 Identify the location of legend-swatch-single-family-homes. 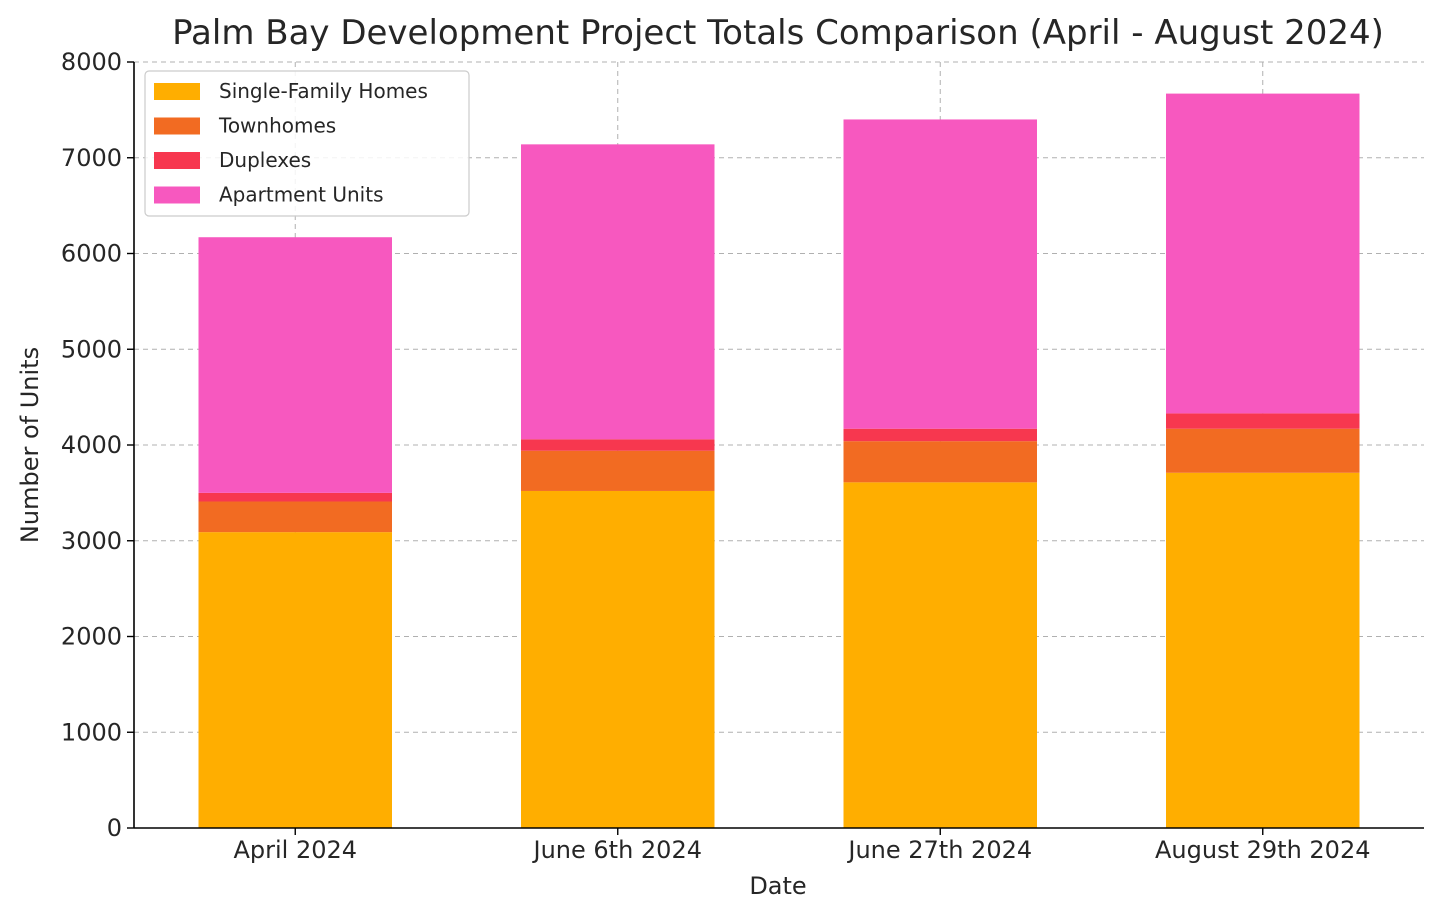
(177, 91).